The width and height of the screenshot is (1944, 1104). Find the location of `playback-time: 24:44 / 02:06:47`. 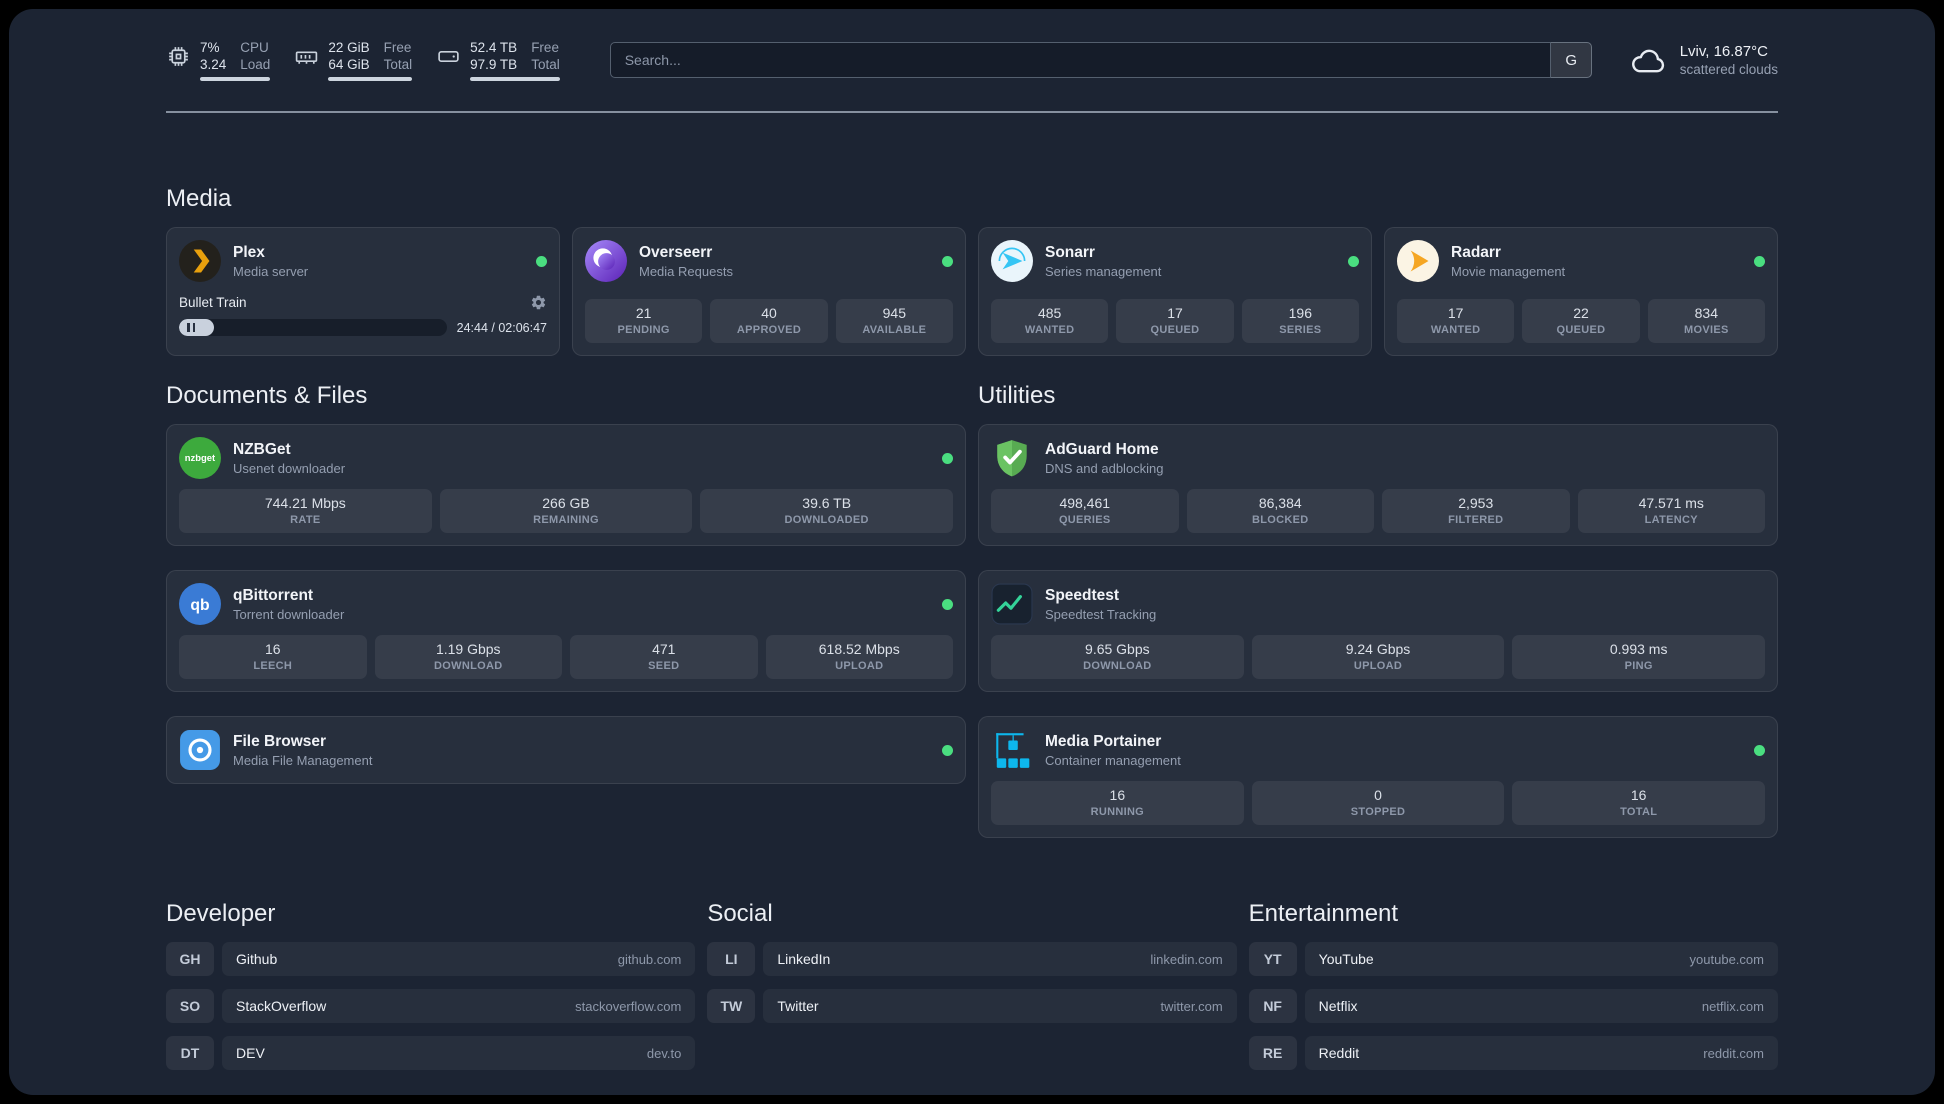

playback-time: 24:44 / 02:06:47 is located at coordinates (501, 327).